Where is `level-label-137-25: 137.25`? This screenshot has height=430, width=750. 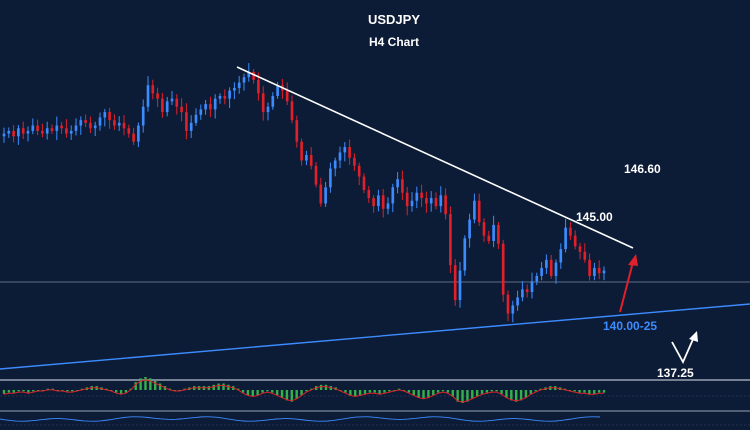 level-label-137-25: 137.25 is located at coordinates (675, 373).